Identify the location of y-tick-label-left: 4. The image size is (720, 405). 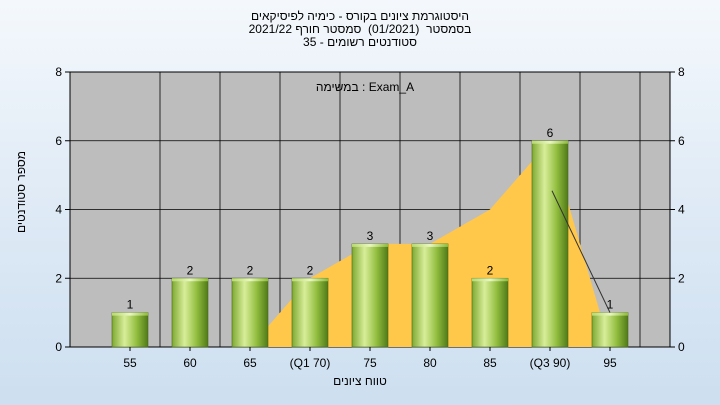
(58, 210).